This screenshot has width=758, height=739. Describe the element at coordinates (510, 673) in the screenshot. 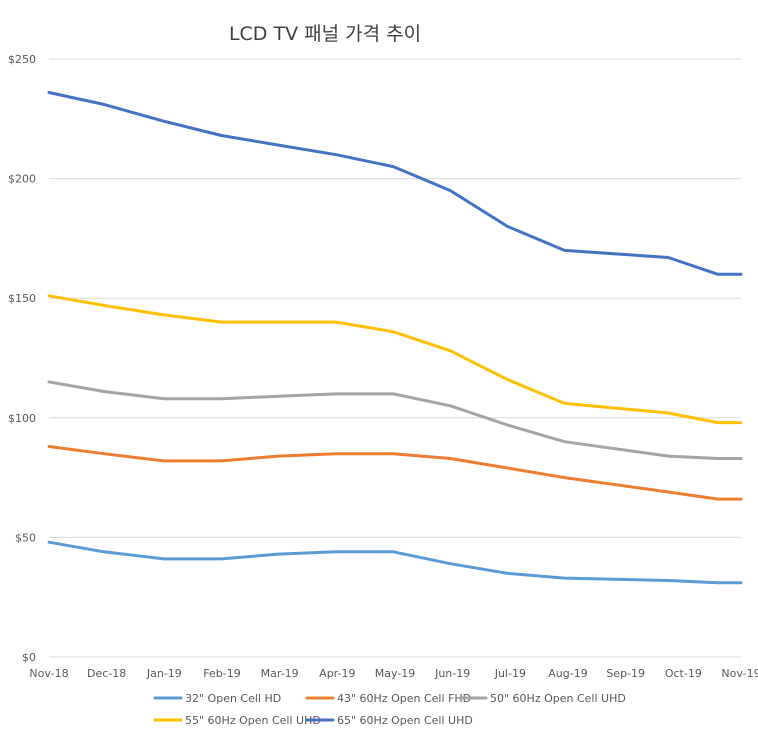

I see `x-tick-label: Jul-19` at that location.